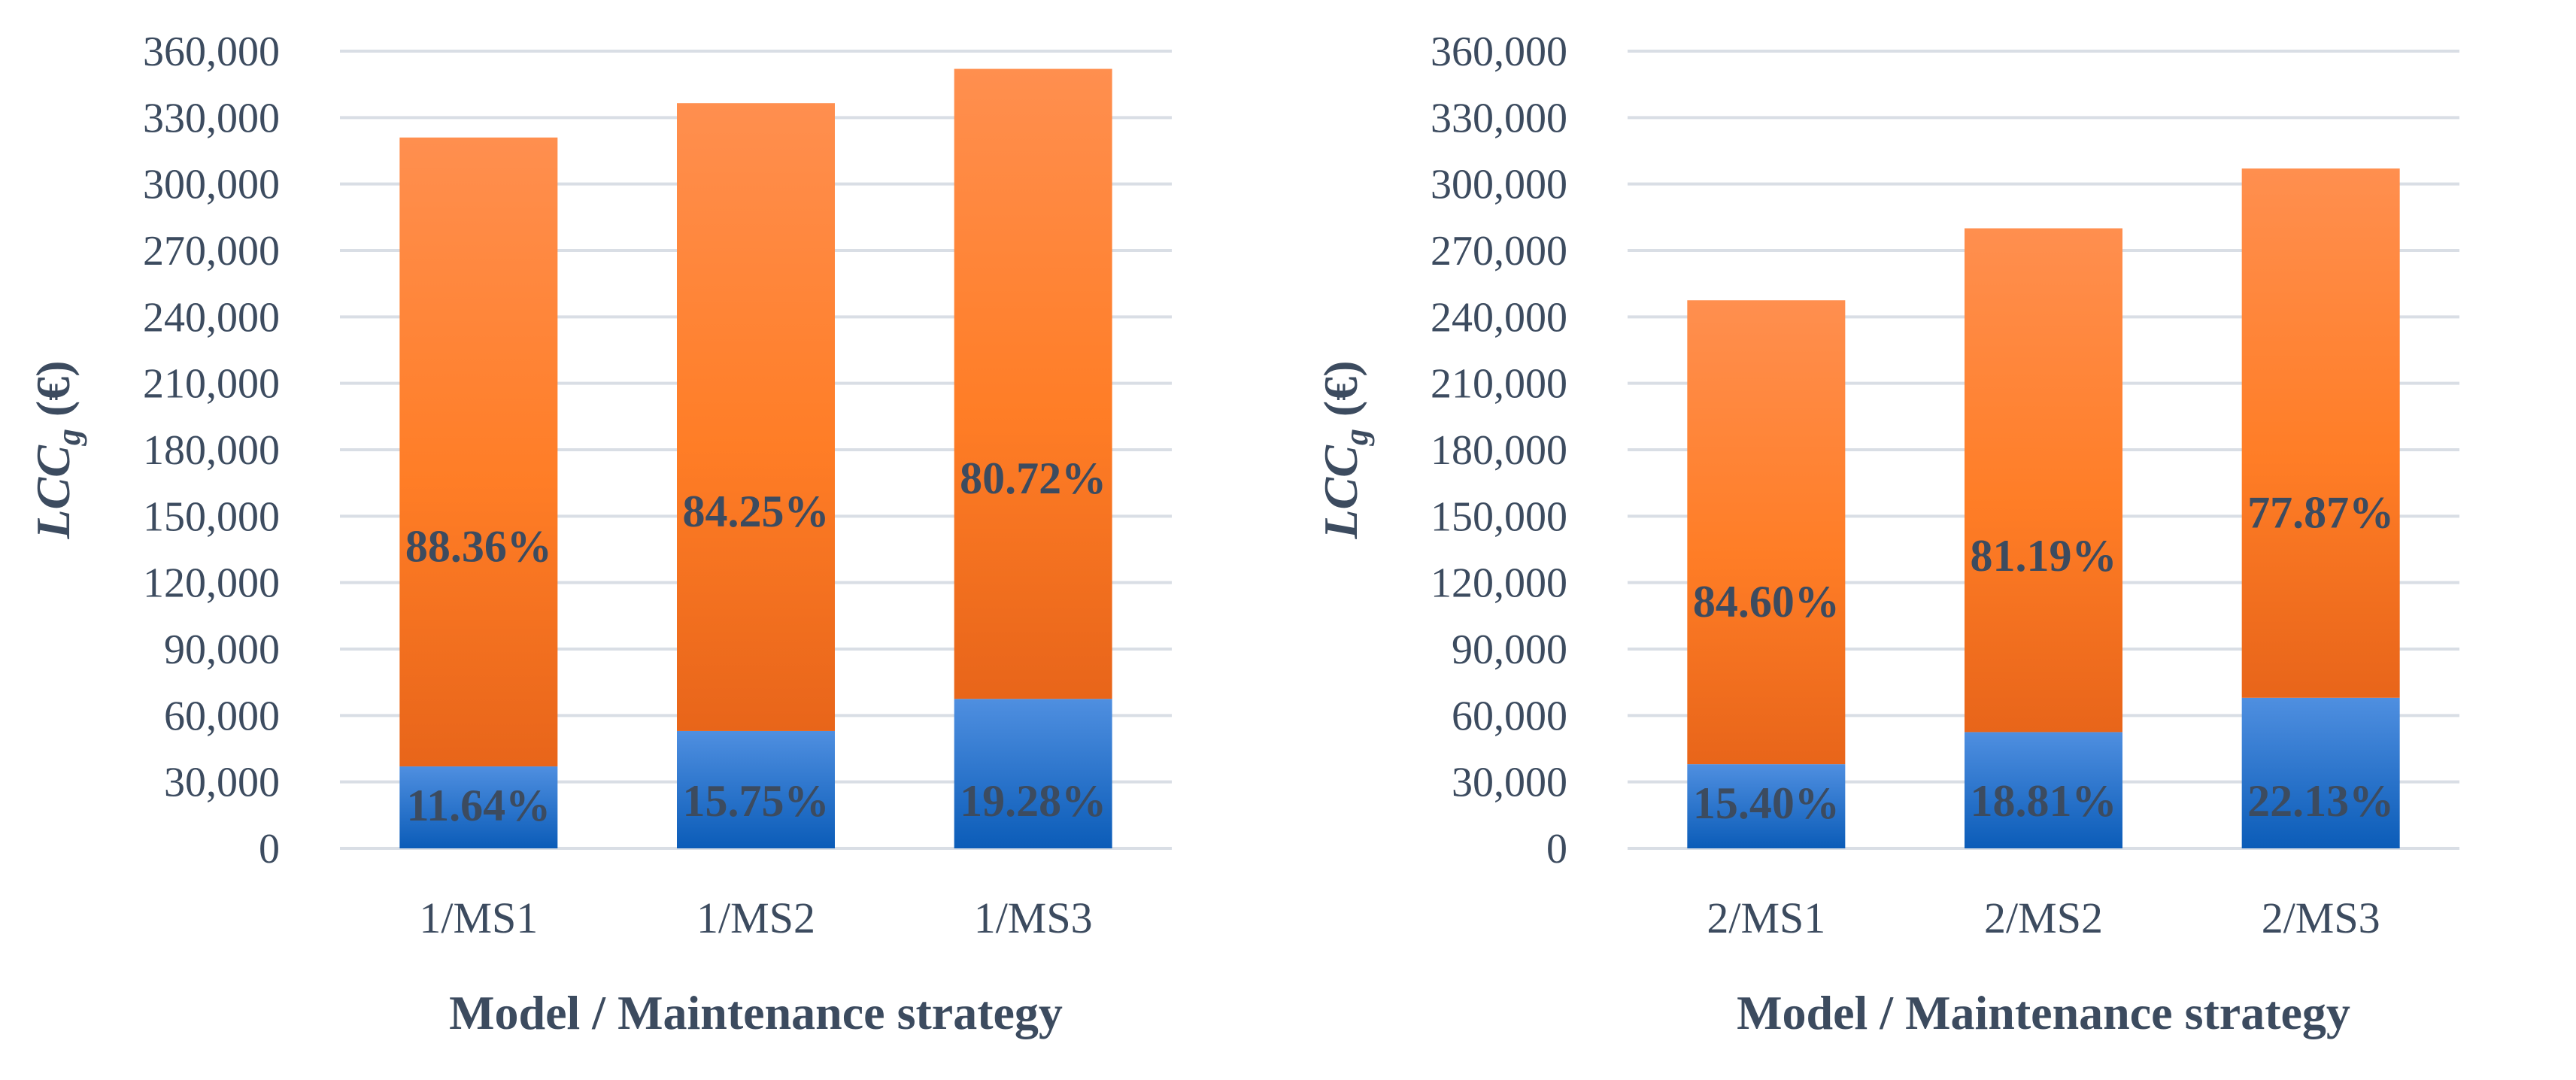  What do you see at coordinates (2320, 512) in the screenshot?
I see `data-label: 77.87%` at bounding box center [2320, 512].